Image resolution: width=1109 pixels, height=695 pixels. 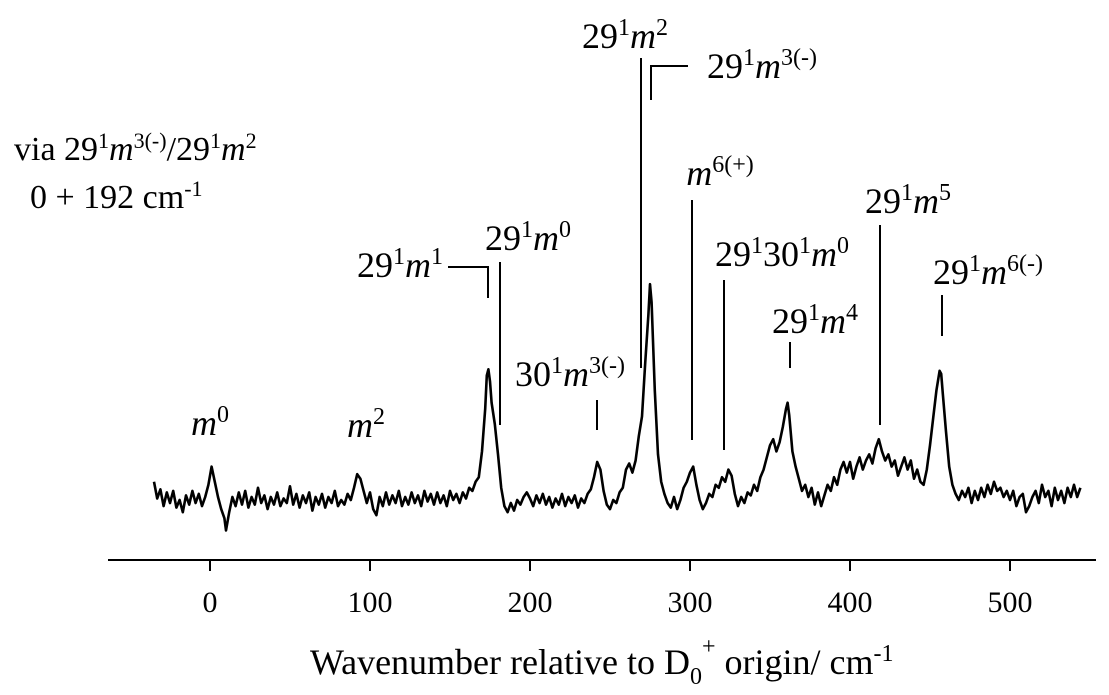 I want to click on peak-label-29-1-m2: 291m2, so click(x=625, y=35).